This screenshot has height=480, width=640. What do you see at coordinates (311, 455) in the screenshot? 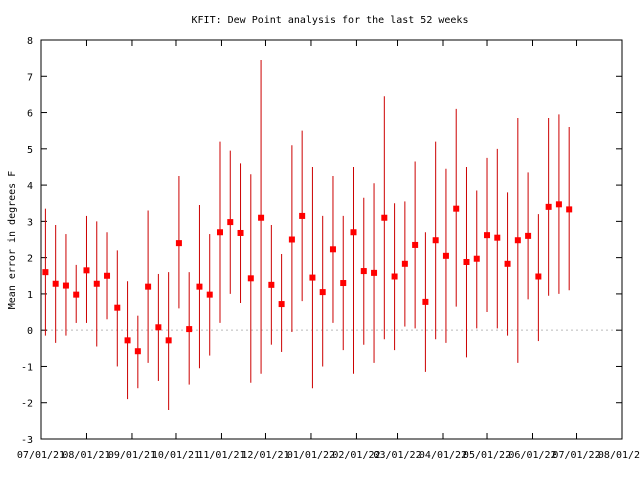
I see `x-tick-label: 01/01/22` at bounding box center [311, 455].